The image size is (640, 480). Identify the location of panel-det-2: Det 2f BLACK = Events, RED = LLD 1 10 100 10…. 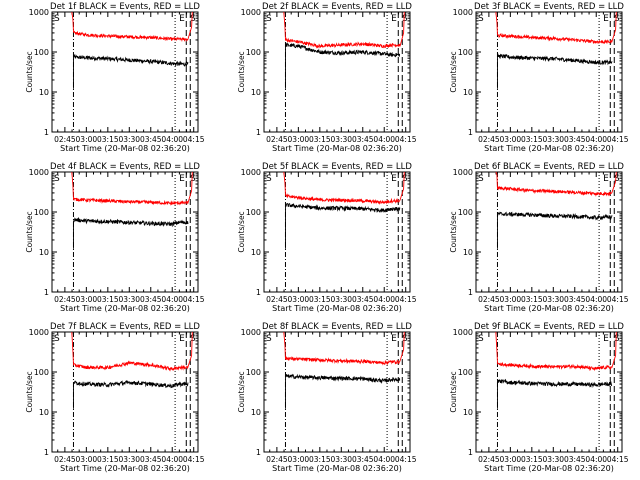
(327, 77).